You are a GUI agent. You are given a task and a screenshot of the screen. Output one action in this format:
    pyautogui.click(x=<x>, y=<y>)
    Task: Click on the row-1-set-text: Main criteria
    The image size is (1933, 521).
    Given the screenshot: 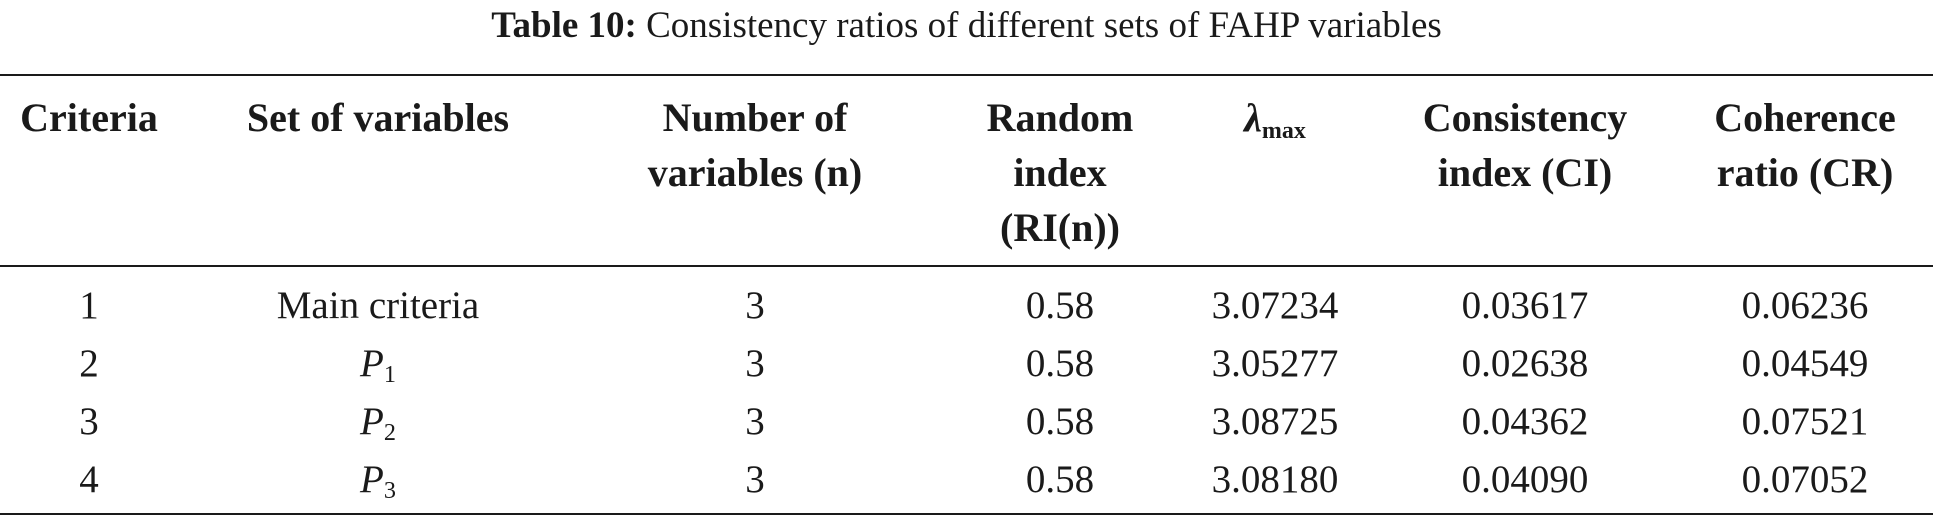 What is the action you would take?
    pyautogui.click(x=378, y=305)
    